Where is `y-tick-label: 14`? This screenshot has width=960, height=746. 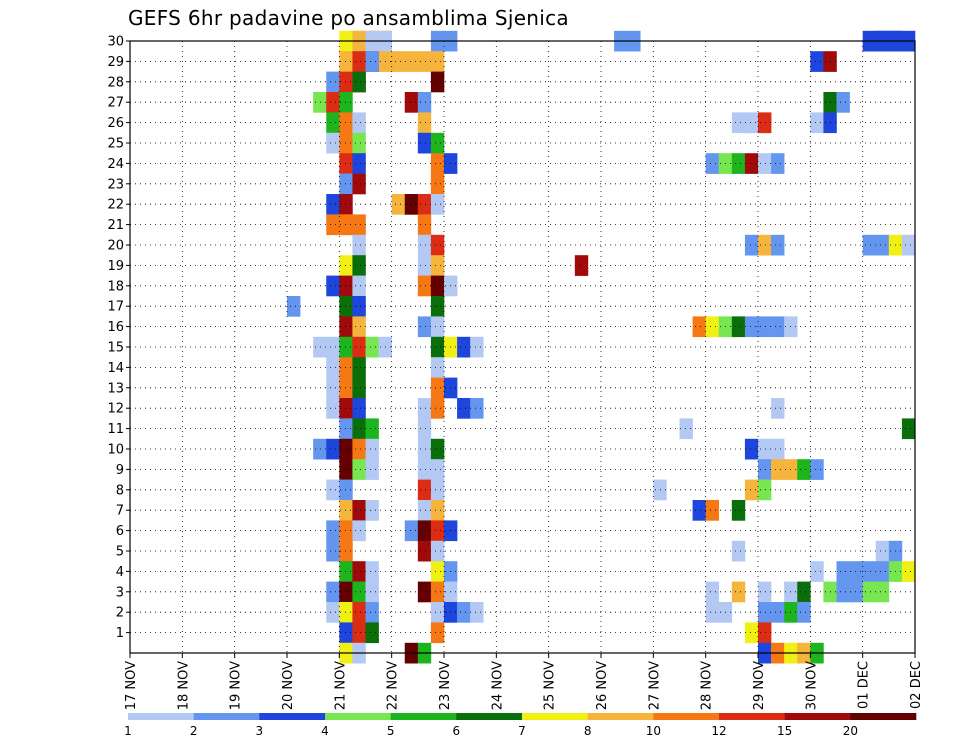 y-tick-label: 14 is located at coordinates (115, 368).